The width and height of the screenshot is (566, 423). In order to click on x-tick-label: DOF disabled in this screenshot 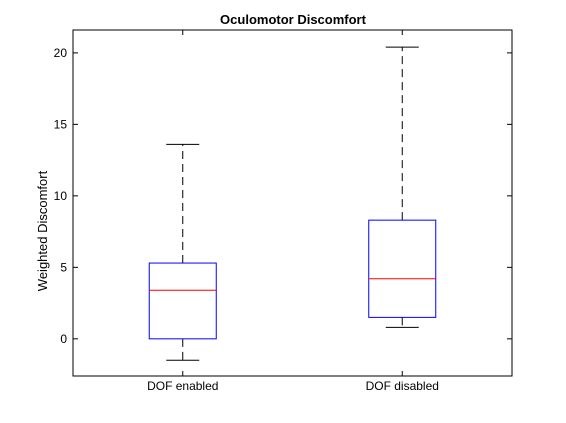, I will do `click(402, 386)`.